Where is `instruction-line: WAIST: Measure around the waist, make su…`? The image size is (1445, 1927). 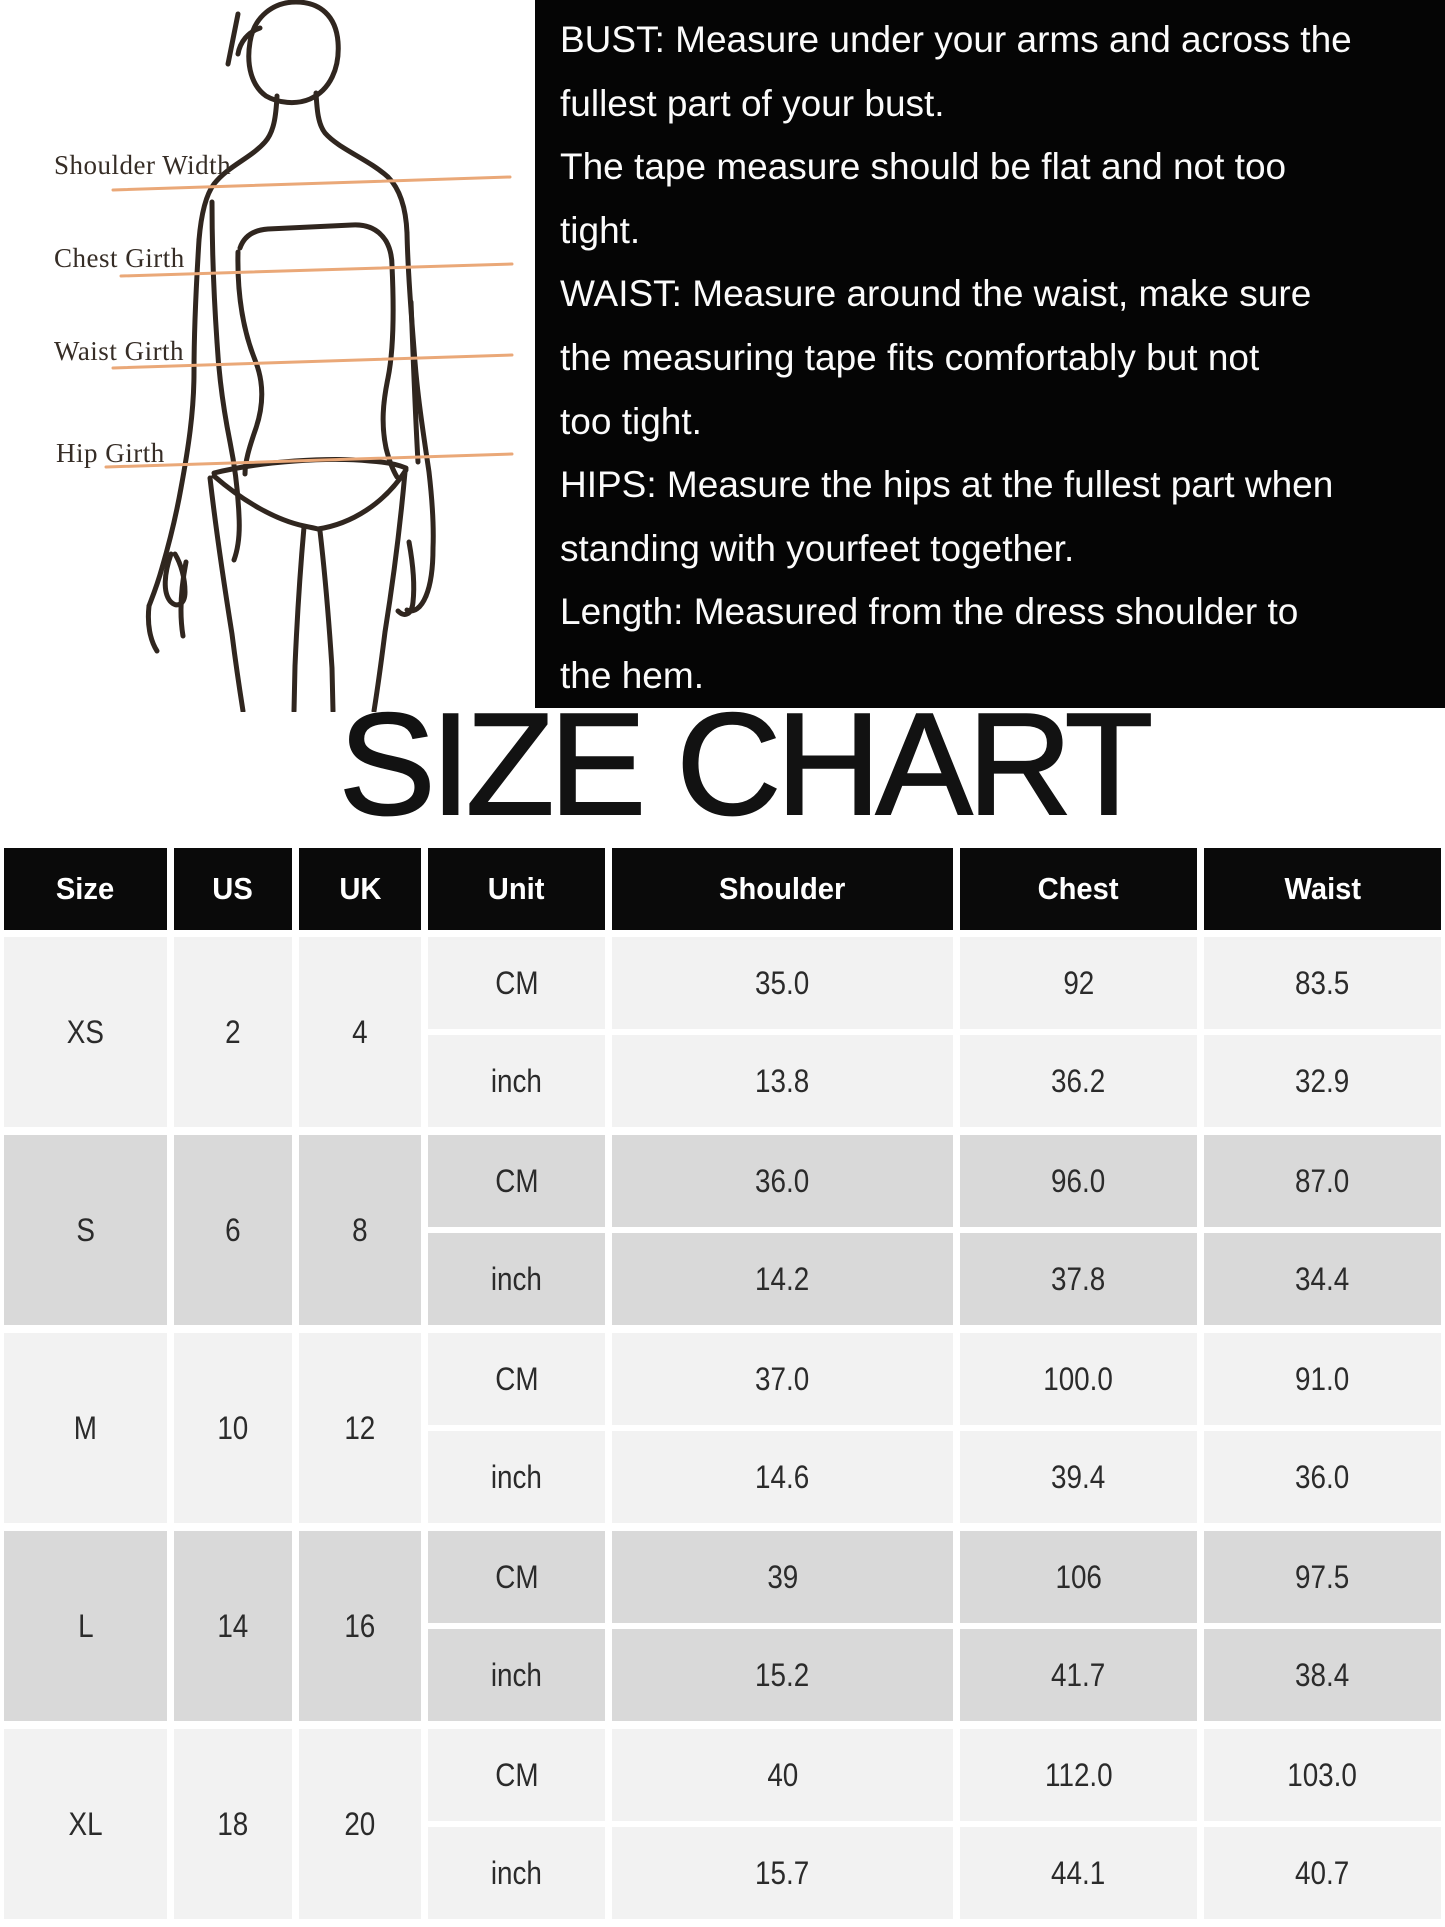
instruction-line: WAIST: Measure around the waist, make su… is located at coordinates (936, 294).